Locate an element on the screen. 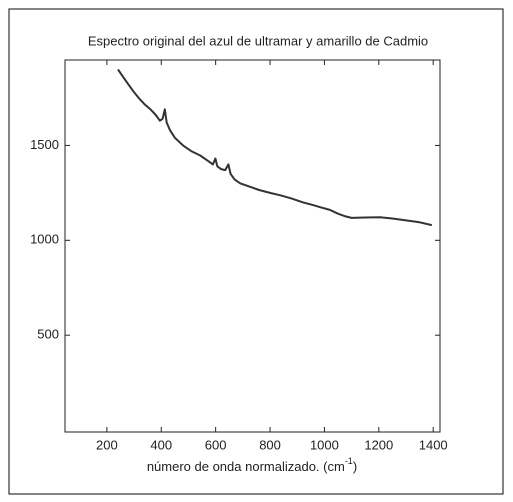 The height and width of the screenshot is (502, 513). x-axis-label-sup: -1 is located at coordinates (349, 461).